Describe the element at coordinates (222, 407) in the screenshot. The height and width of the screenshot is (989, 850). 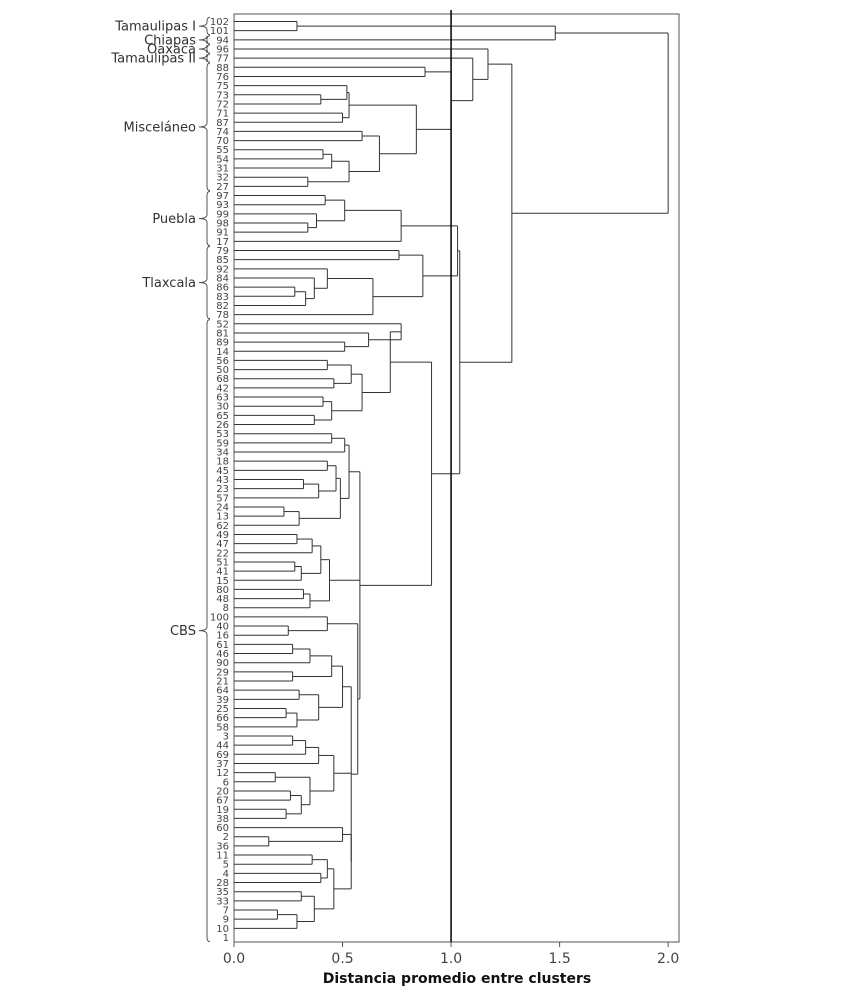
I see `leaf-label: 30` at that location.